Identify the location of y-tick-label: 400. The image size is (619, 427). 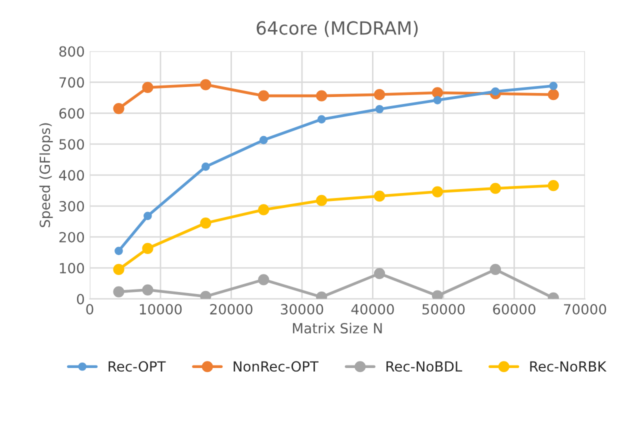
(71, 175).